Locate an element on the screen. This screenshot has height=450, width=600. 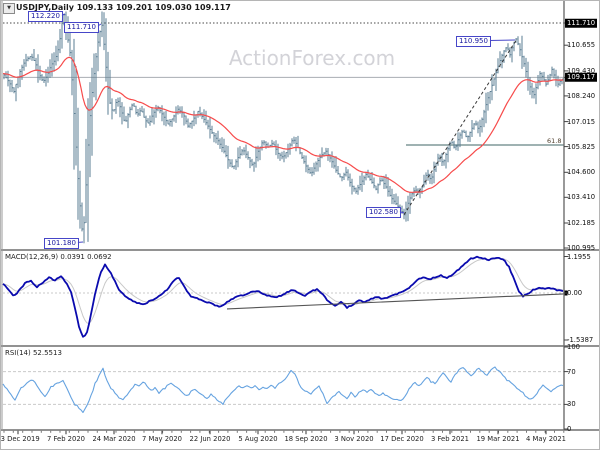
price-level-tag-110.950: 110.950 is located at coordinates (473, 41).